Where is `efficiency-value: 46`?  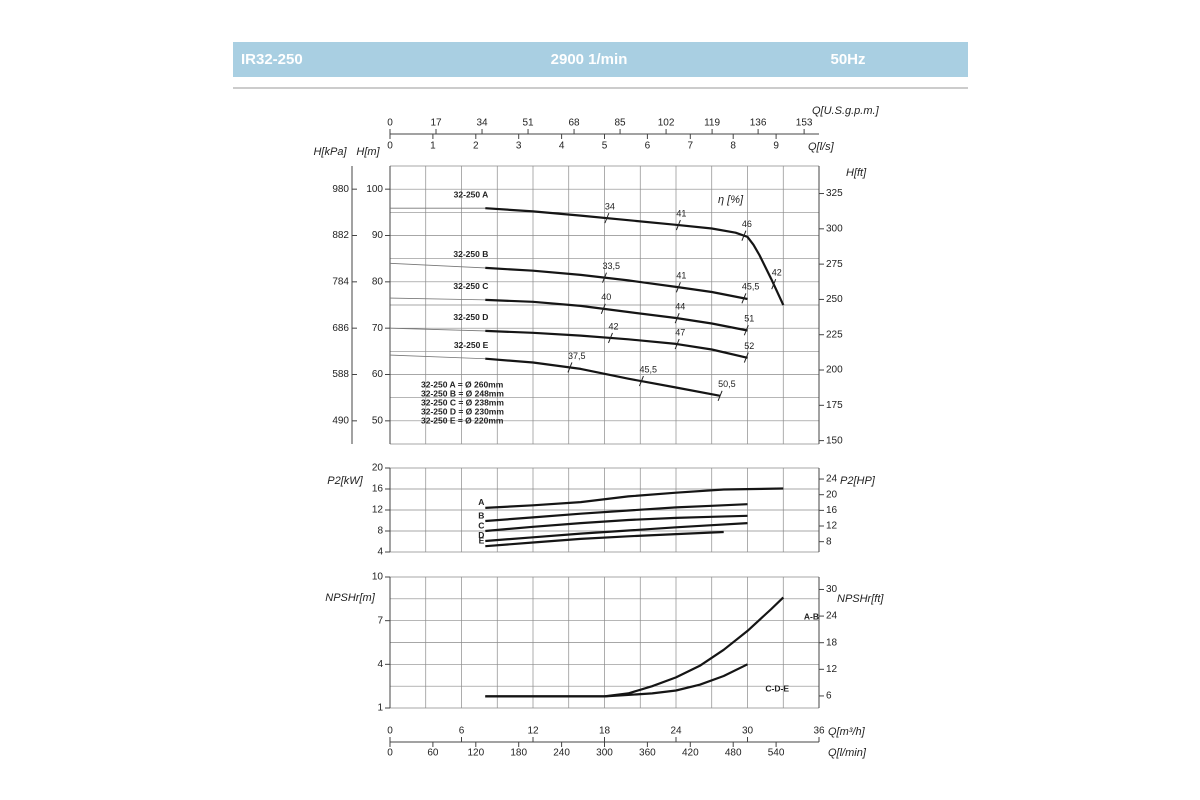 efficiency-value: 46 is located at coordinates (747, 224).